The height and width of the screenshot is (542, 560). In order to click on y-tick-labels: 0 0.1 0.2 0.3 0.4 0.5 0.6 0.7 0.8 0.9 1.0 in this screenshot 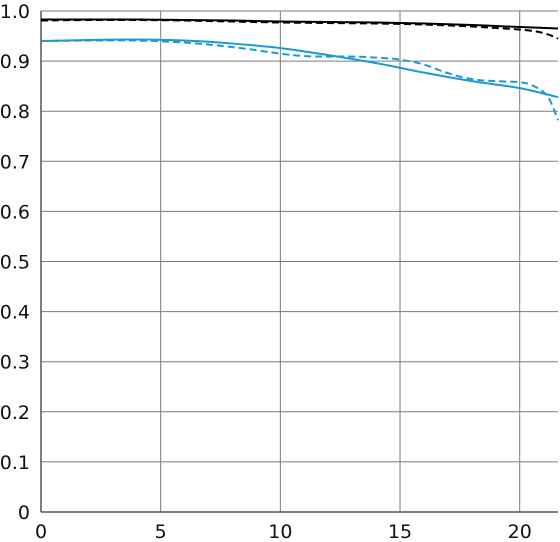, I will do `click(15, 262)`.